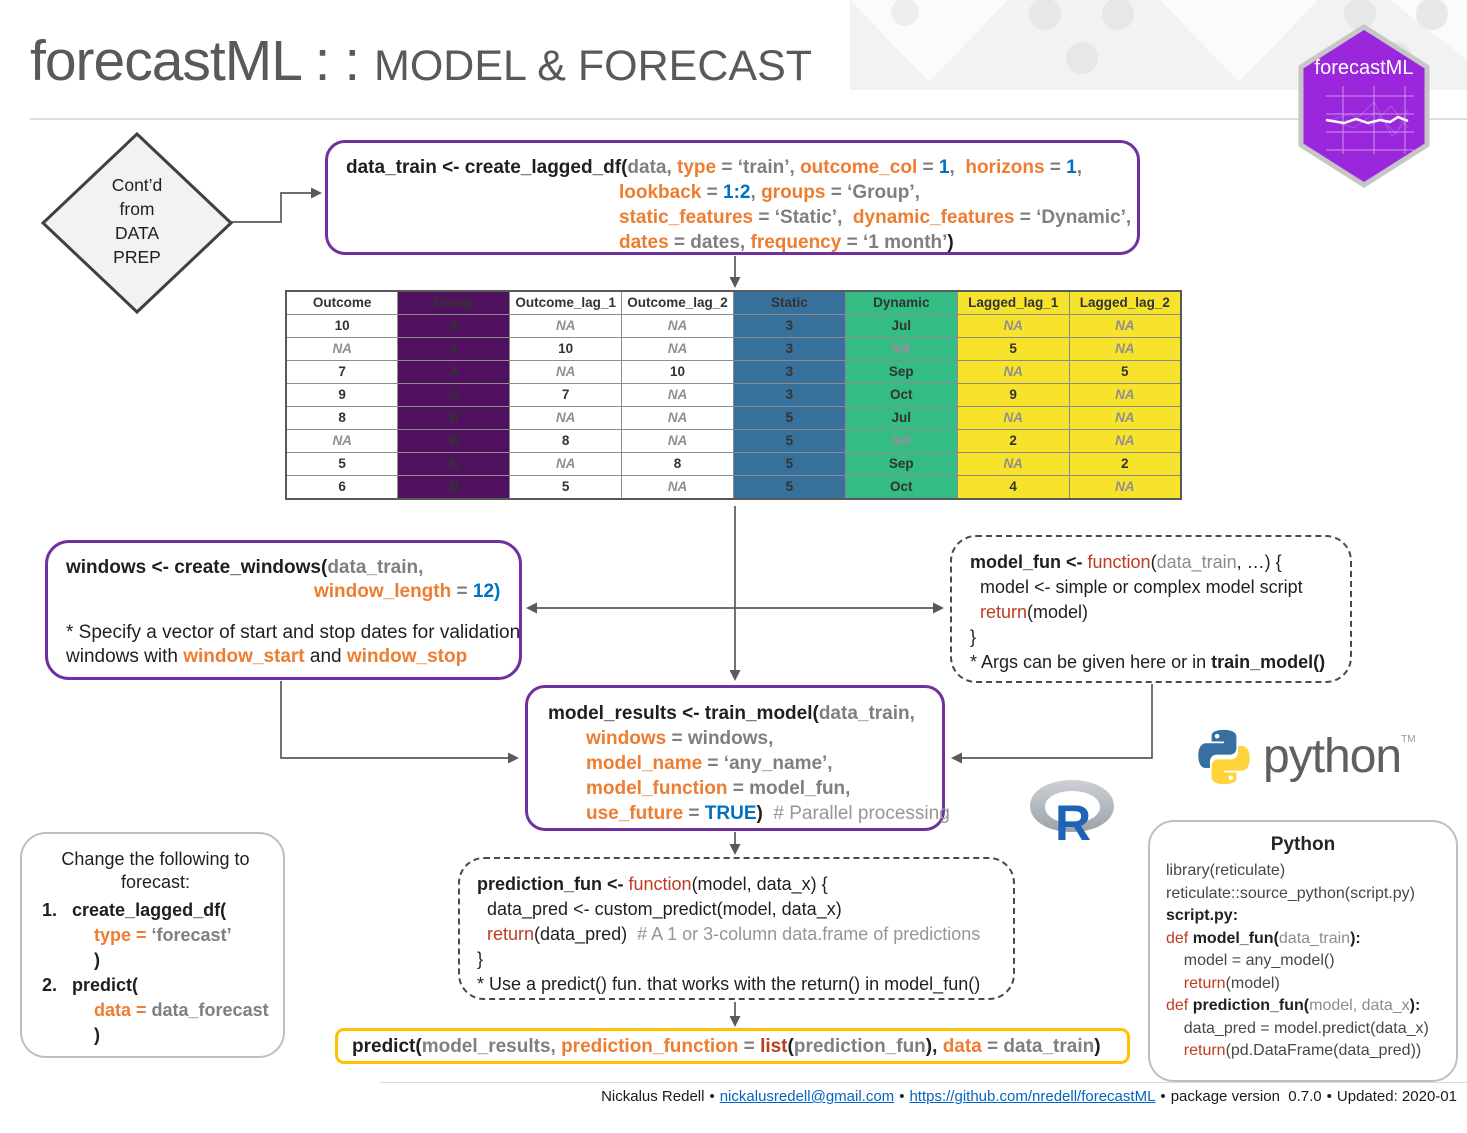  What do you see at coordinates (491, 1046) in the screenshot?
I see `code-segment: model_results,` at bounding box center [491, 1046].